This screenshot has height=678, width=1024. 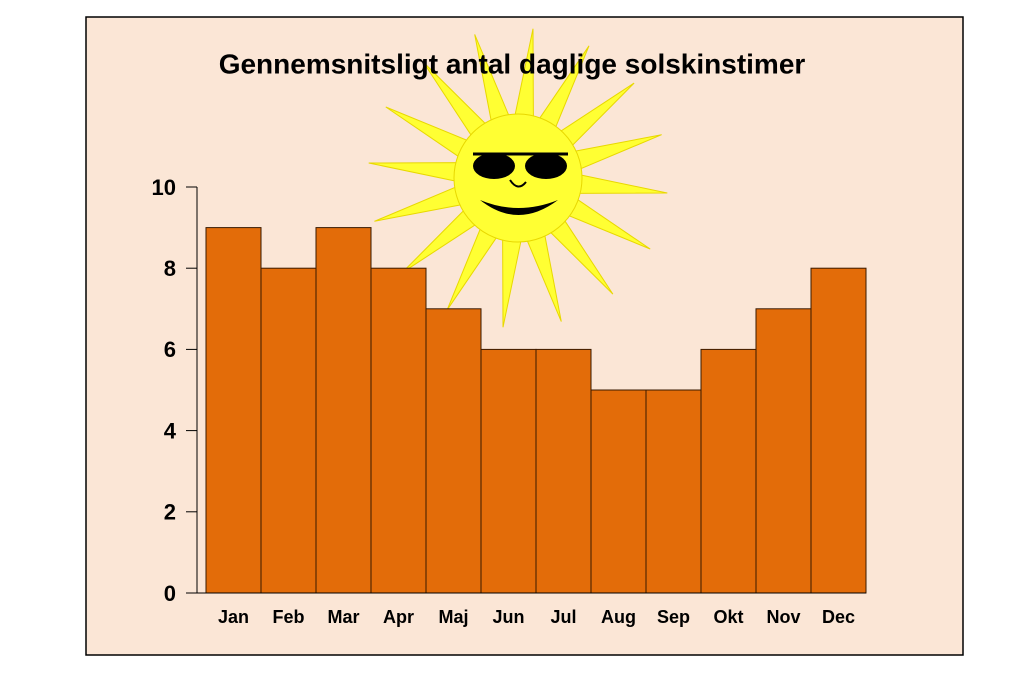 I want to click on sun-nose, so click(x=518, y=183).